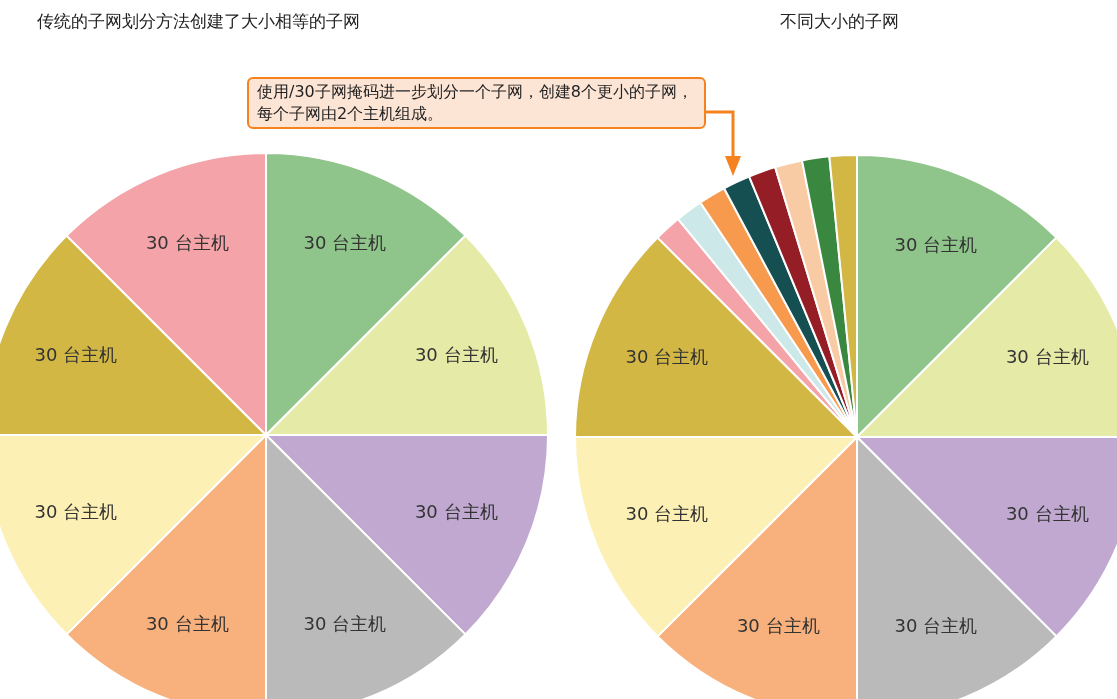 The image size is (1117, 699). Describe the element at coordinates (198, 21) in the screenshot. I see `chart-title: 传统的子网划分方法创建了大小相等的子网` at that location.